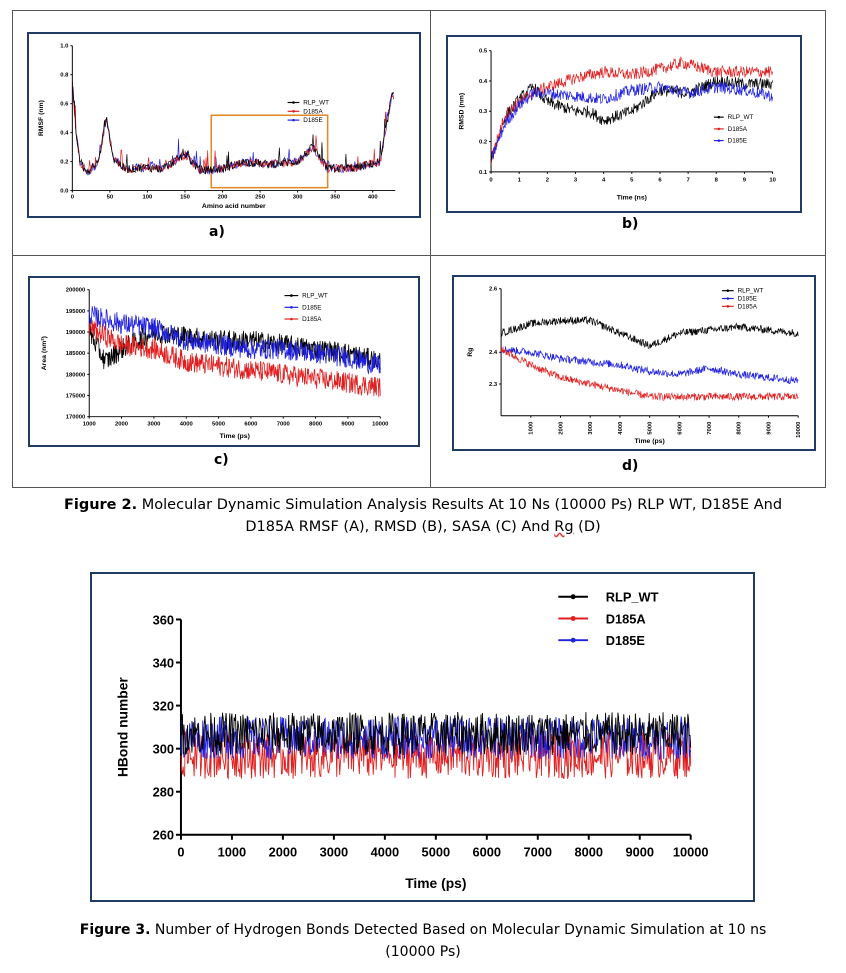 This screenshot has height=973, width=846. What do you see at coordinates (76, 333) in the screenshot?
I see `sasa-ytick-label: 190000` at bounding box center [76, 333].